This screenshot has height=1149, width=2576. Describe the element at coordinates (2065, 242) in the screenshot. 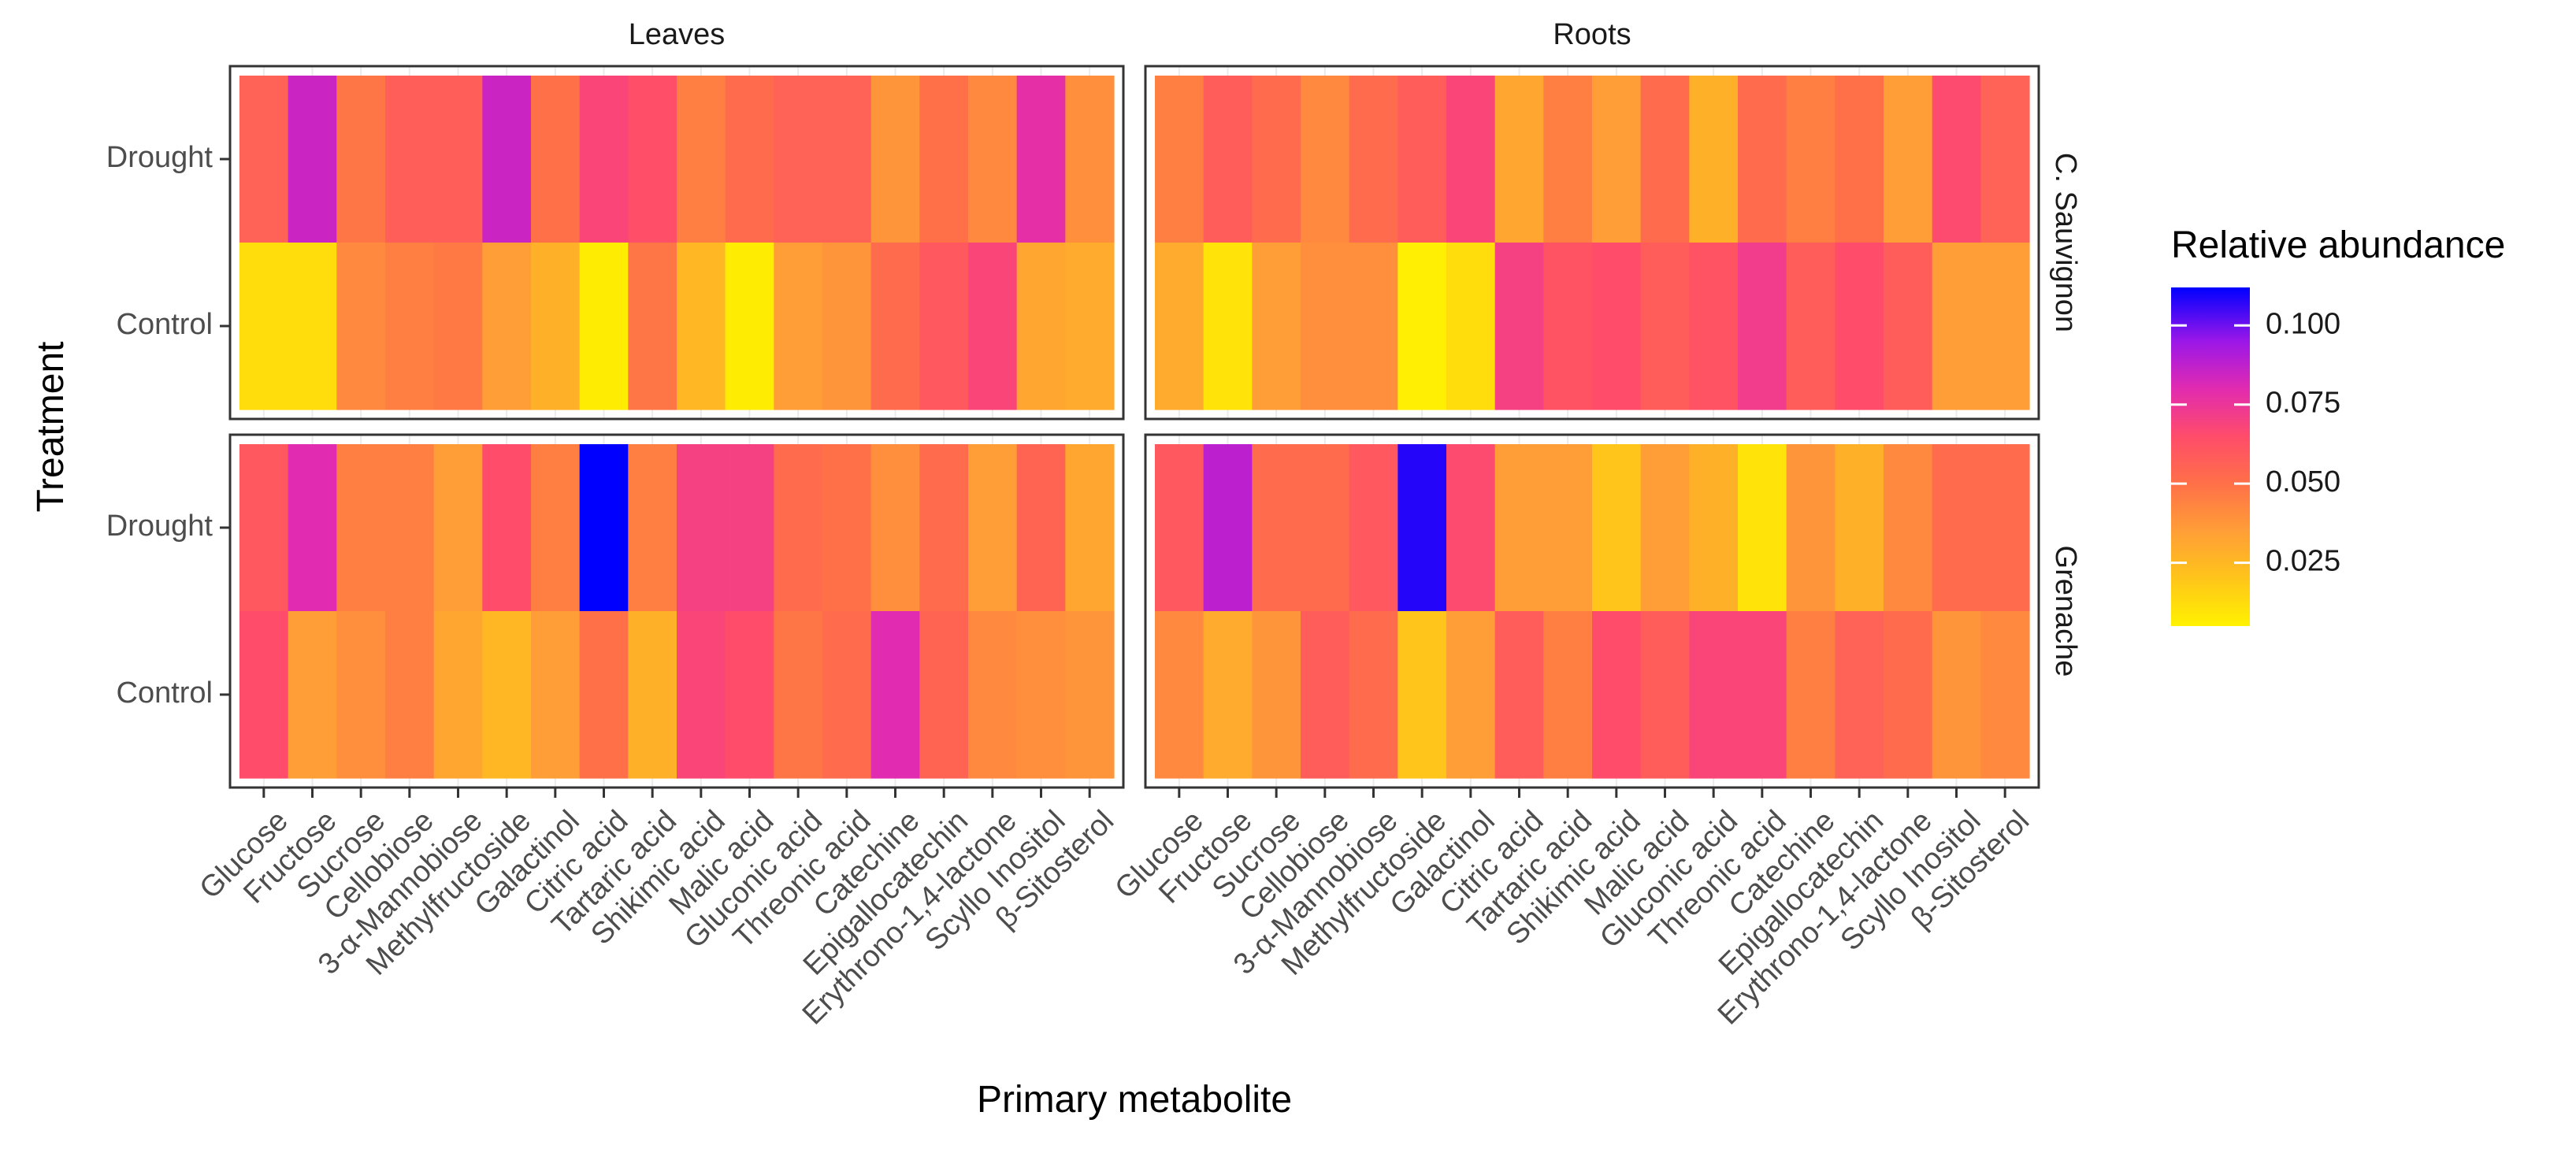

I see `facet-row-label: C. Sauvignon` at that location.